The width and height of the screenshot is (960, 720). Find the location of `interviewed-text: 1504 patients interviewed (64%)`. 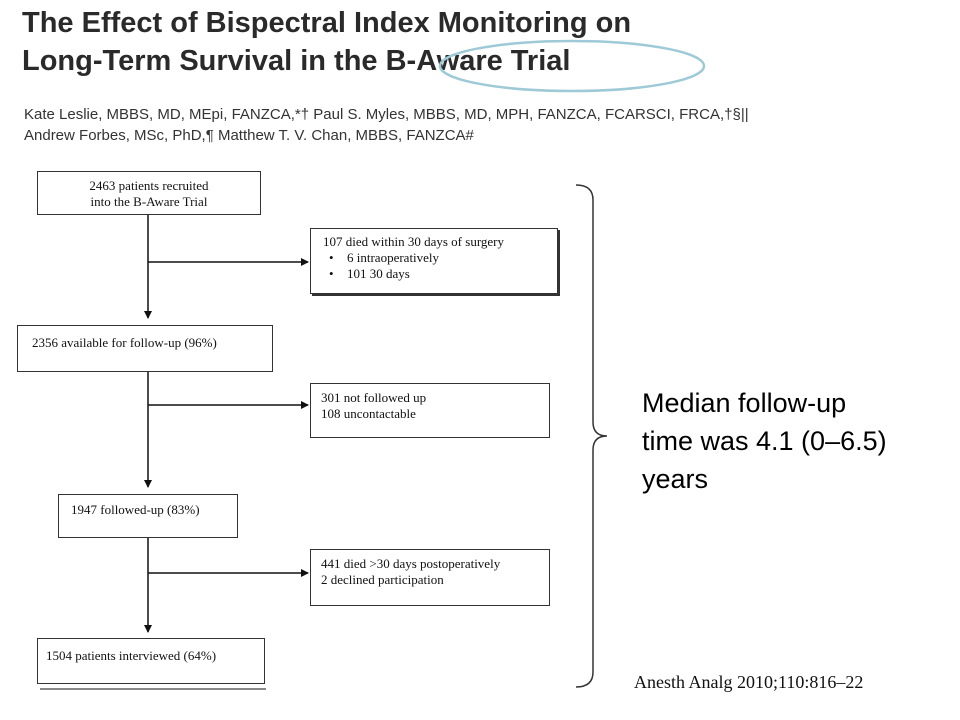

interviewed-text: 1504 patients interviewed (64%) is located at coordinates (131, 655).